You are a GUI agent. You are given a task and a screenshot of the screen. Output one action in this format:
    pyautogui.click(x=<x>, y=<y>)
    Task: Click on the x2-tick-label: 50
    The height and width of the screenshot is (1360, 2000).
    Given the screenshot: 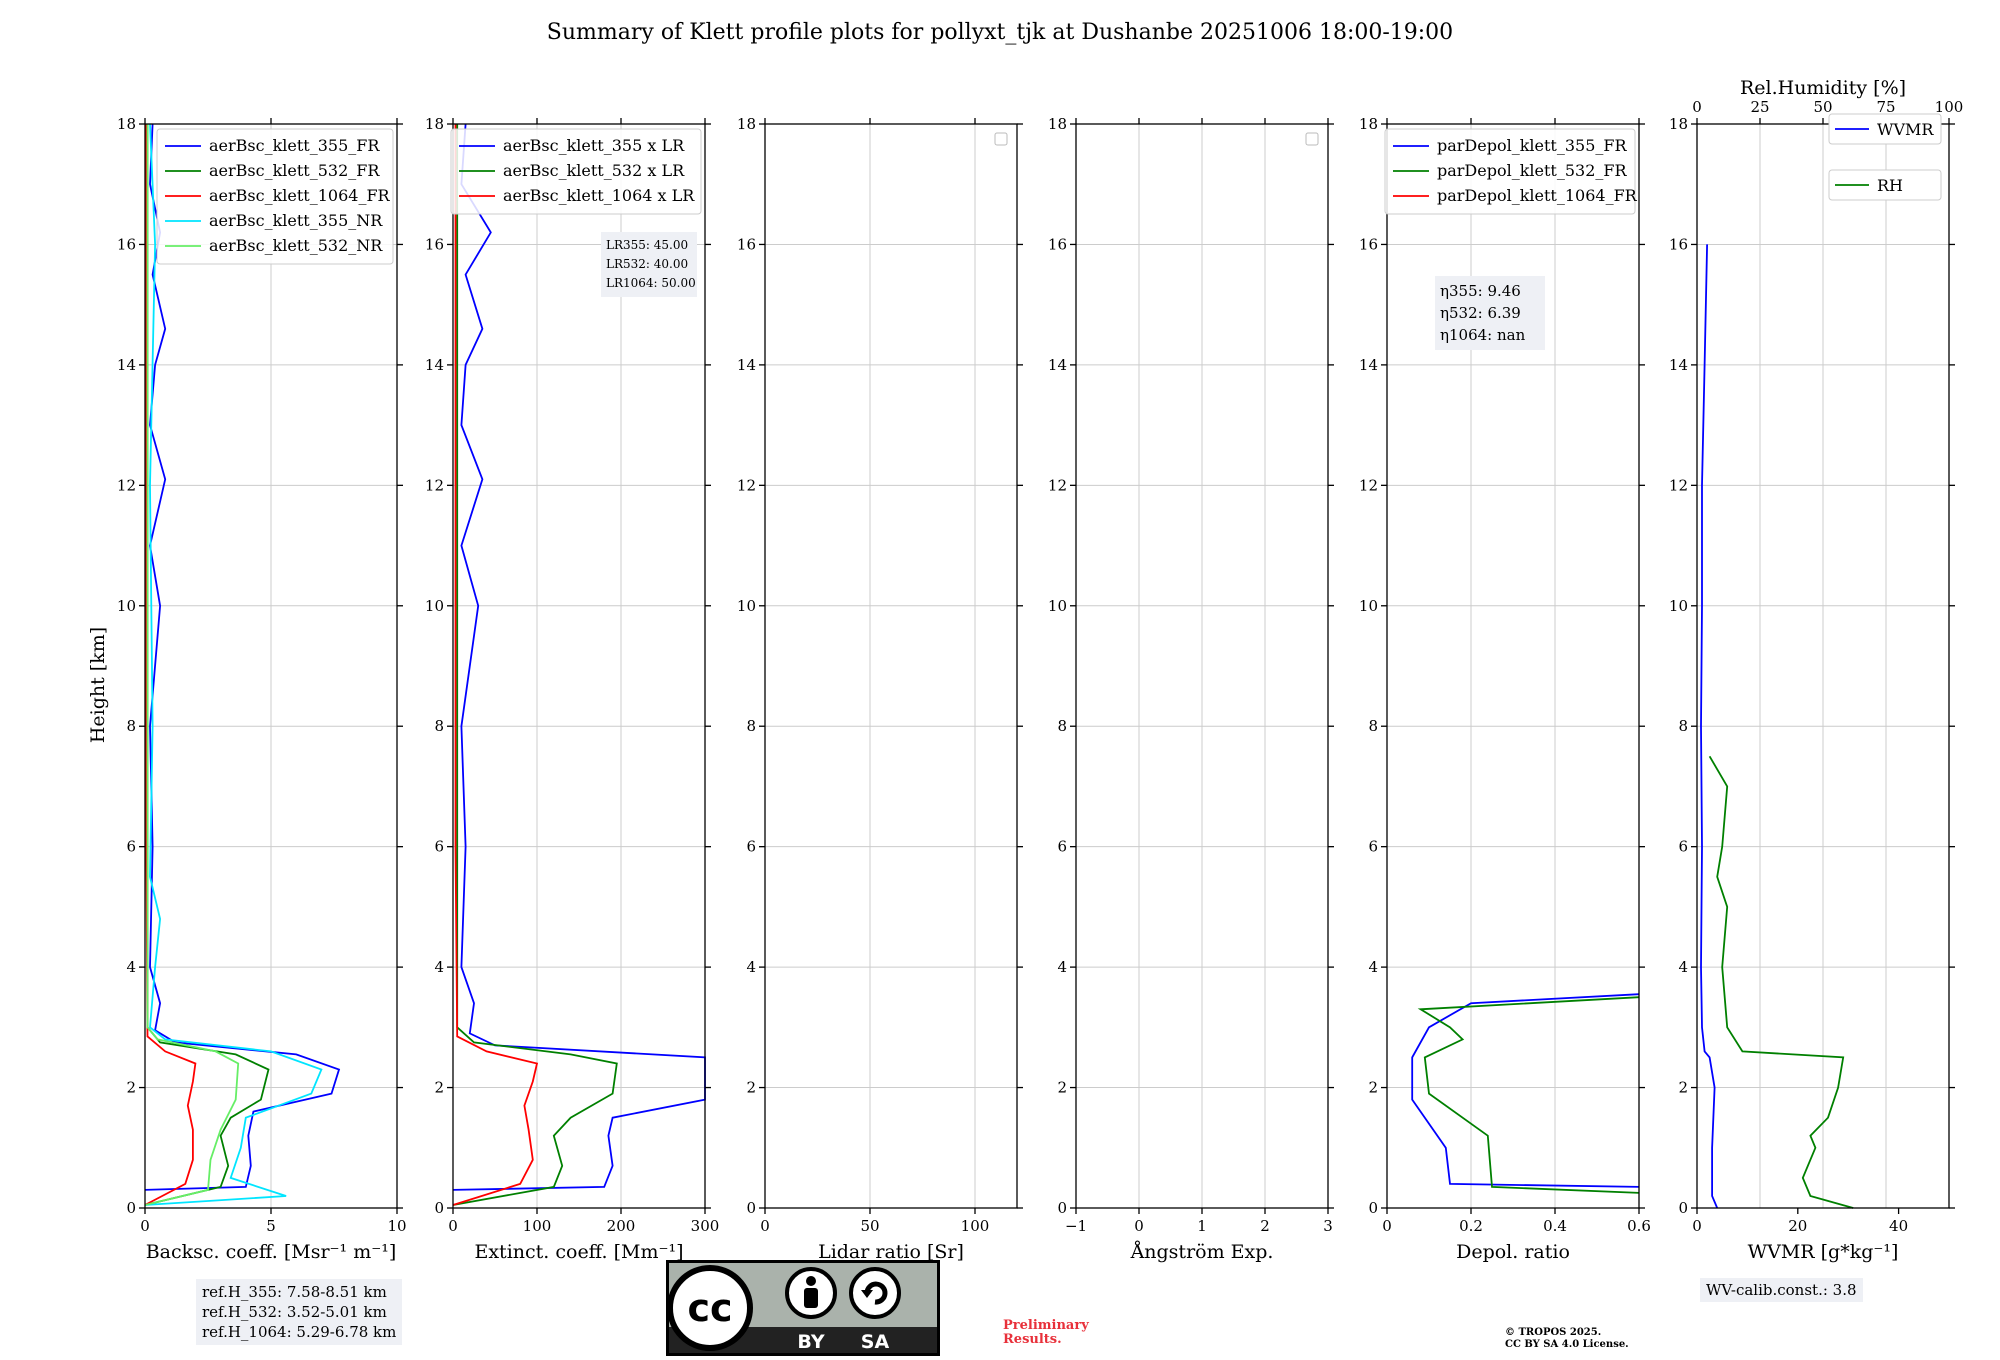 What is the action you would take?
    pyautogui.click(x=1822, y=107)
    